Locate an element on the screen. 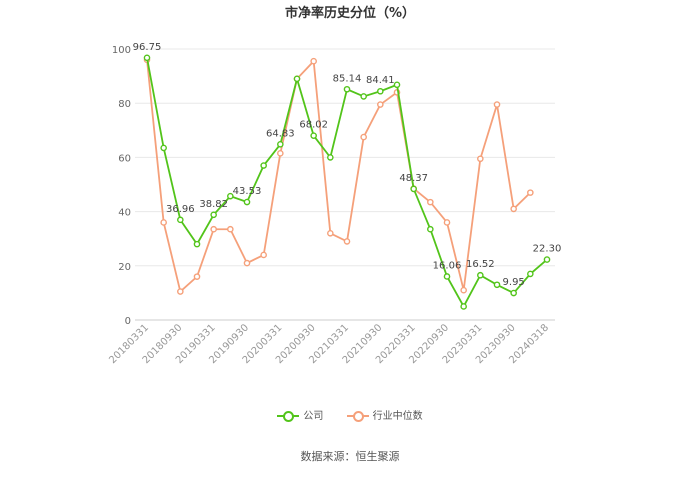 This screenshot has height=477, width=700. legend-label-industry-median: 行业中位数 is located at coordinates (397, 416).